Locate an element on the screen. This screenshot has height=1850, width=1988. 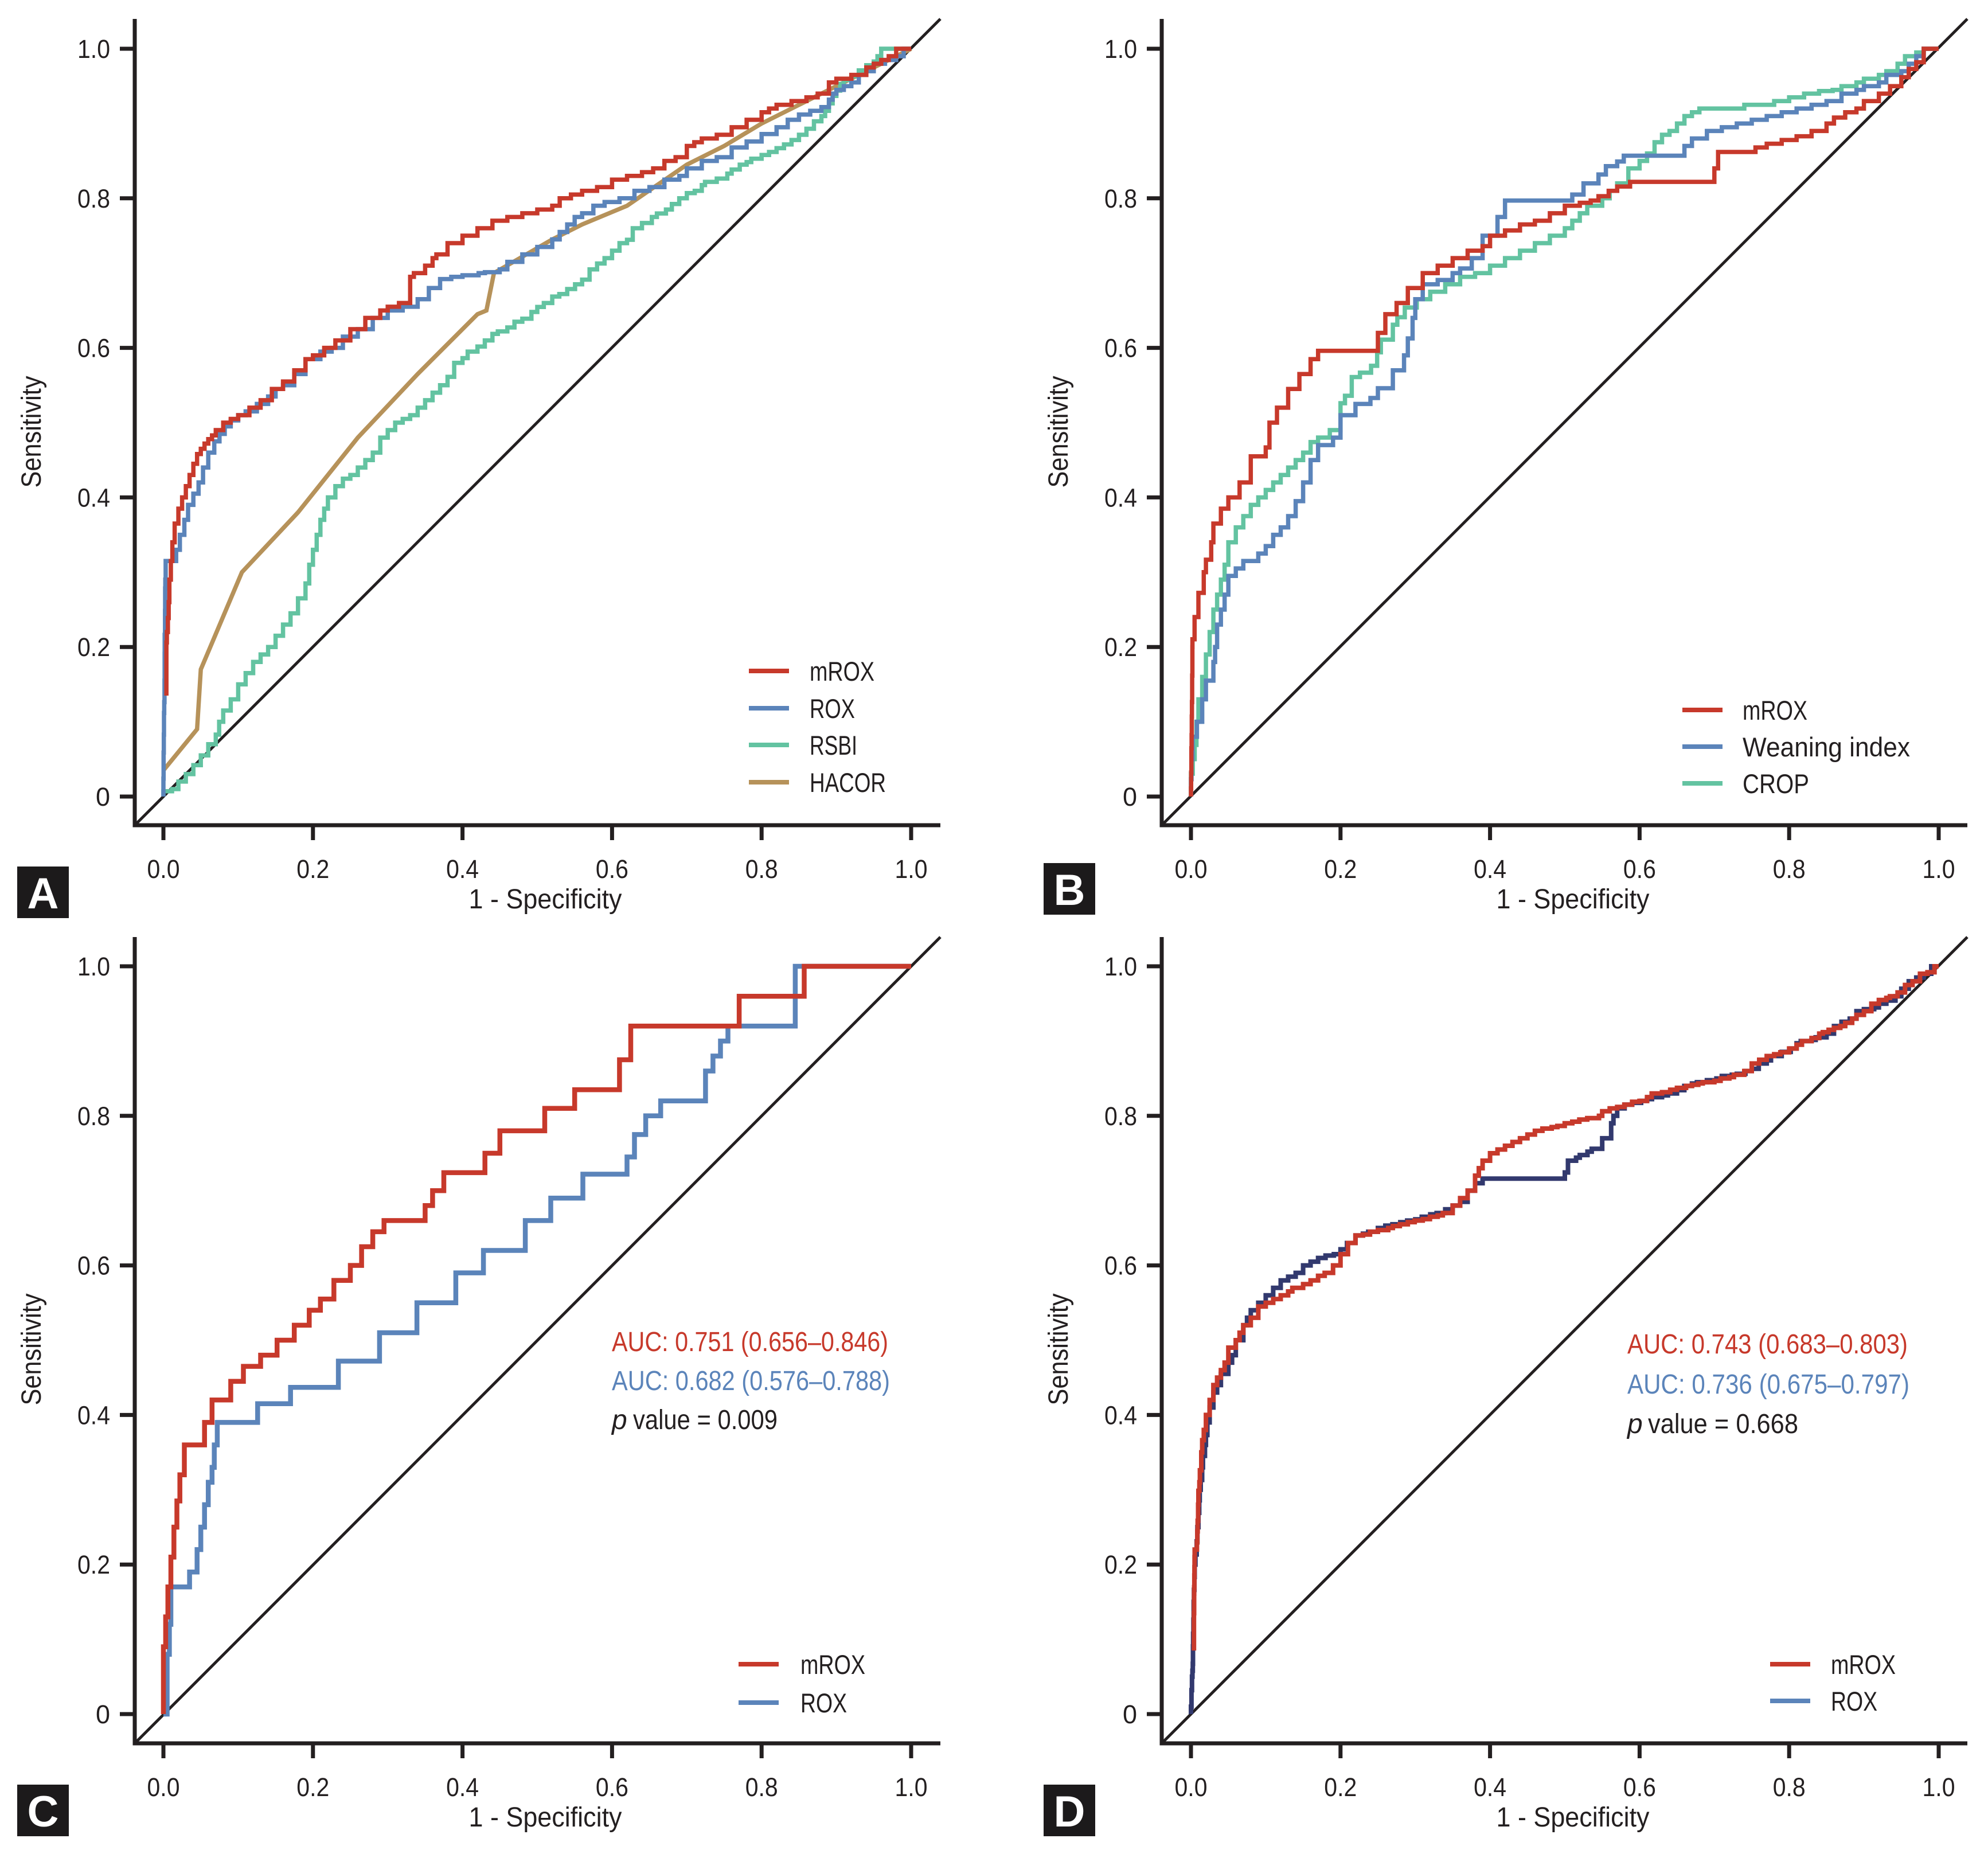
svg-text: C is located at coordinates (44, 1811).